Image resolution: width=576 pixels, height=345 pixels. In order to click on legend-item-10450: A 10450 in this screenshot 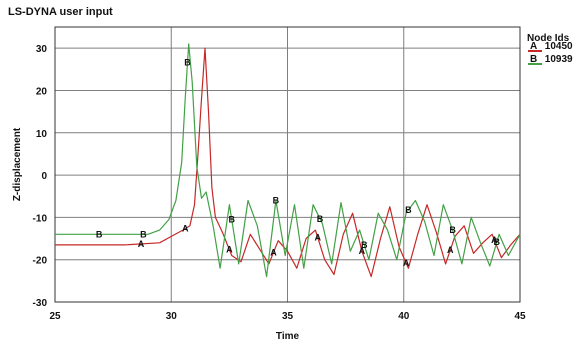, I will do `click(551, 46)`.